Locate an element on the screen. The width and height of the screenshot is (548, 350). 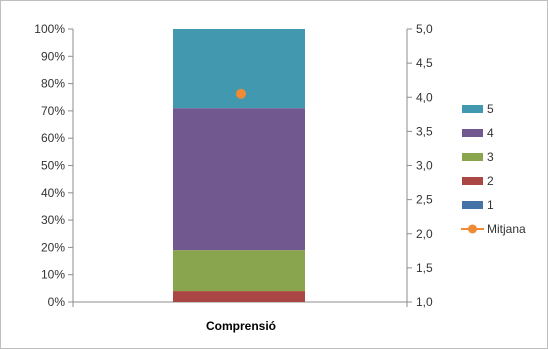
legend-label-3: 3 is located at coordinates (490, 157).